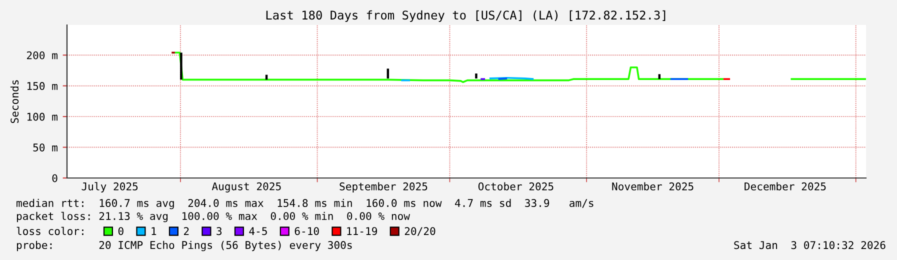  What do you see at coordinates (810, 245) in the screenshot?
I see `text: Sat Jan 3 07:10:32 2026` at bounding box center [810, 245].